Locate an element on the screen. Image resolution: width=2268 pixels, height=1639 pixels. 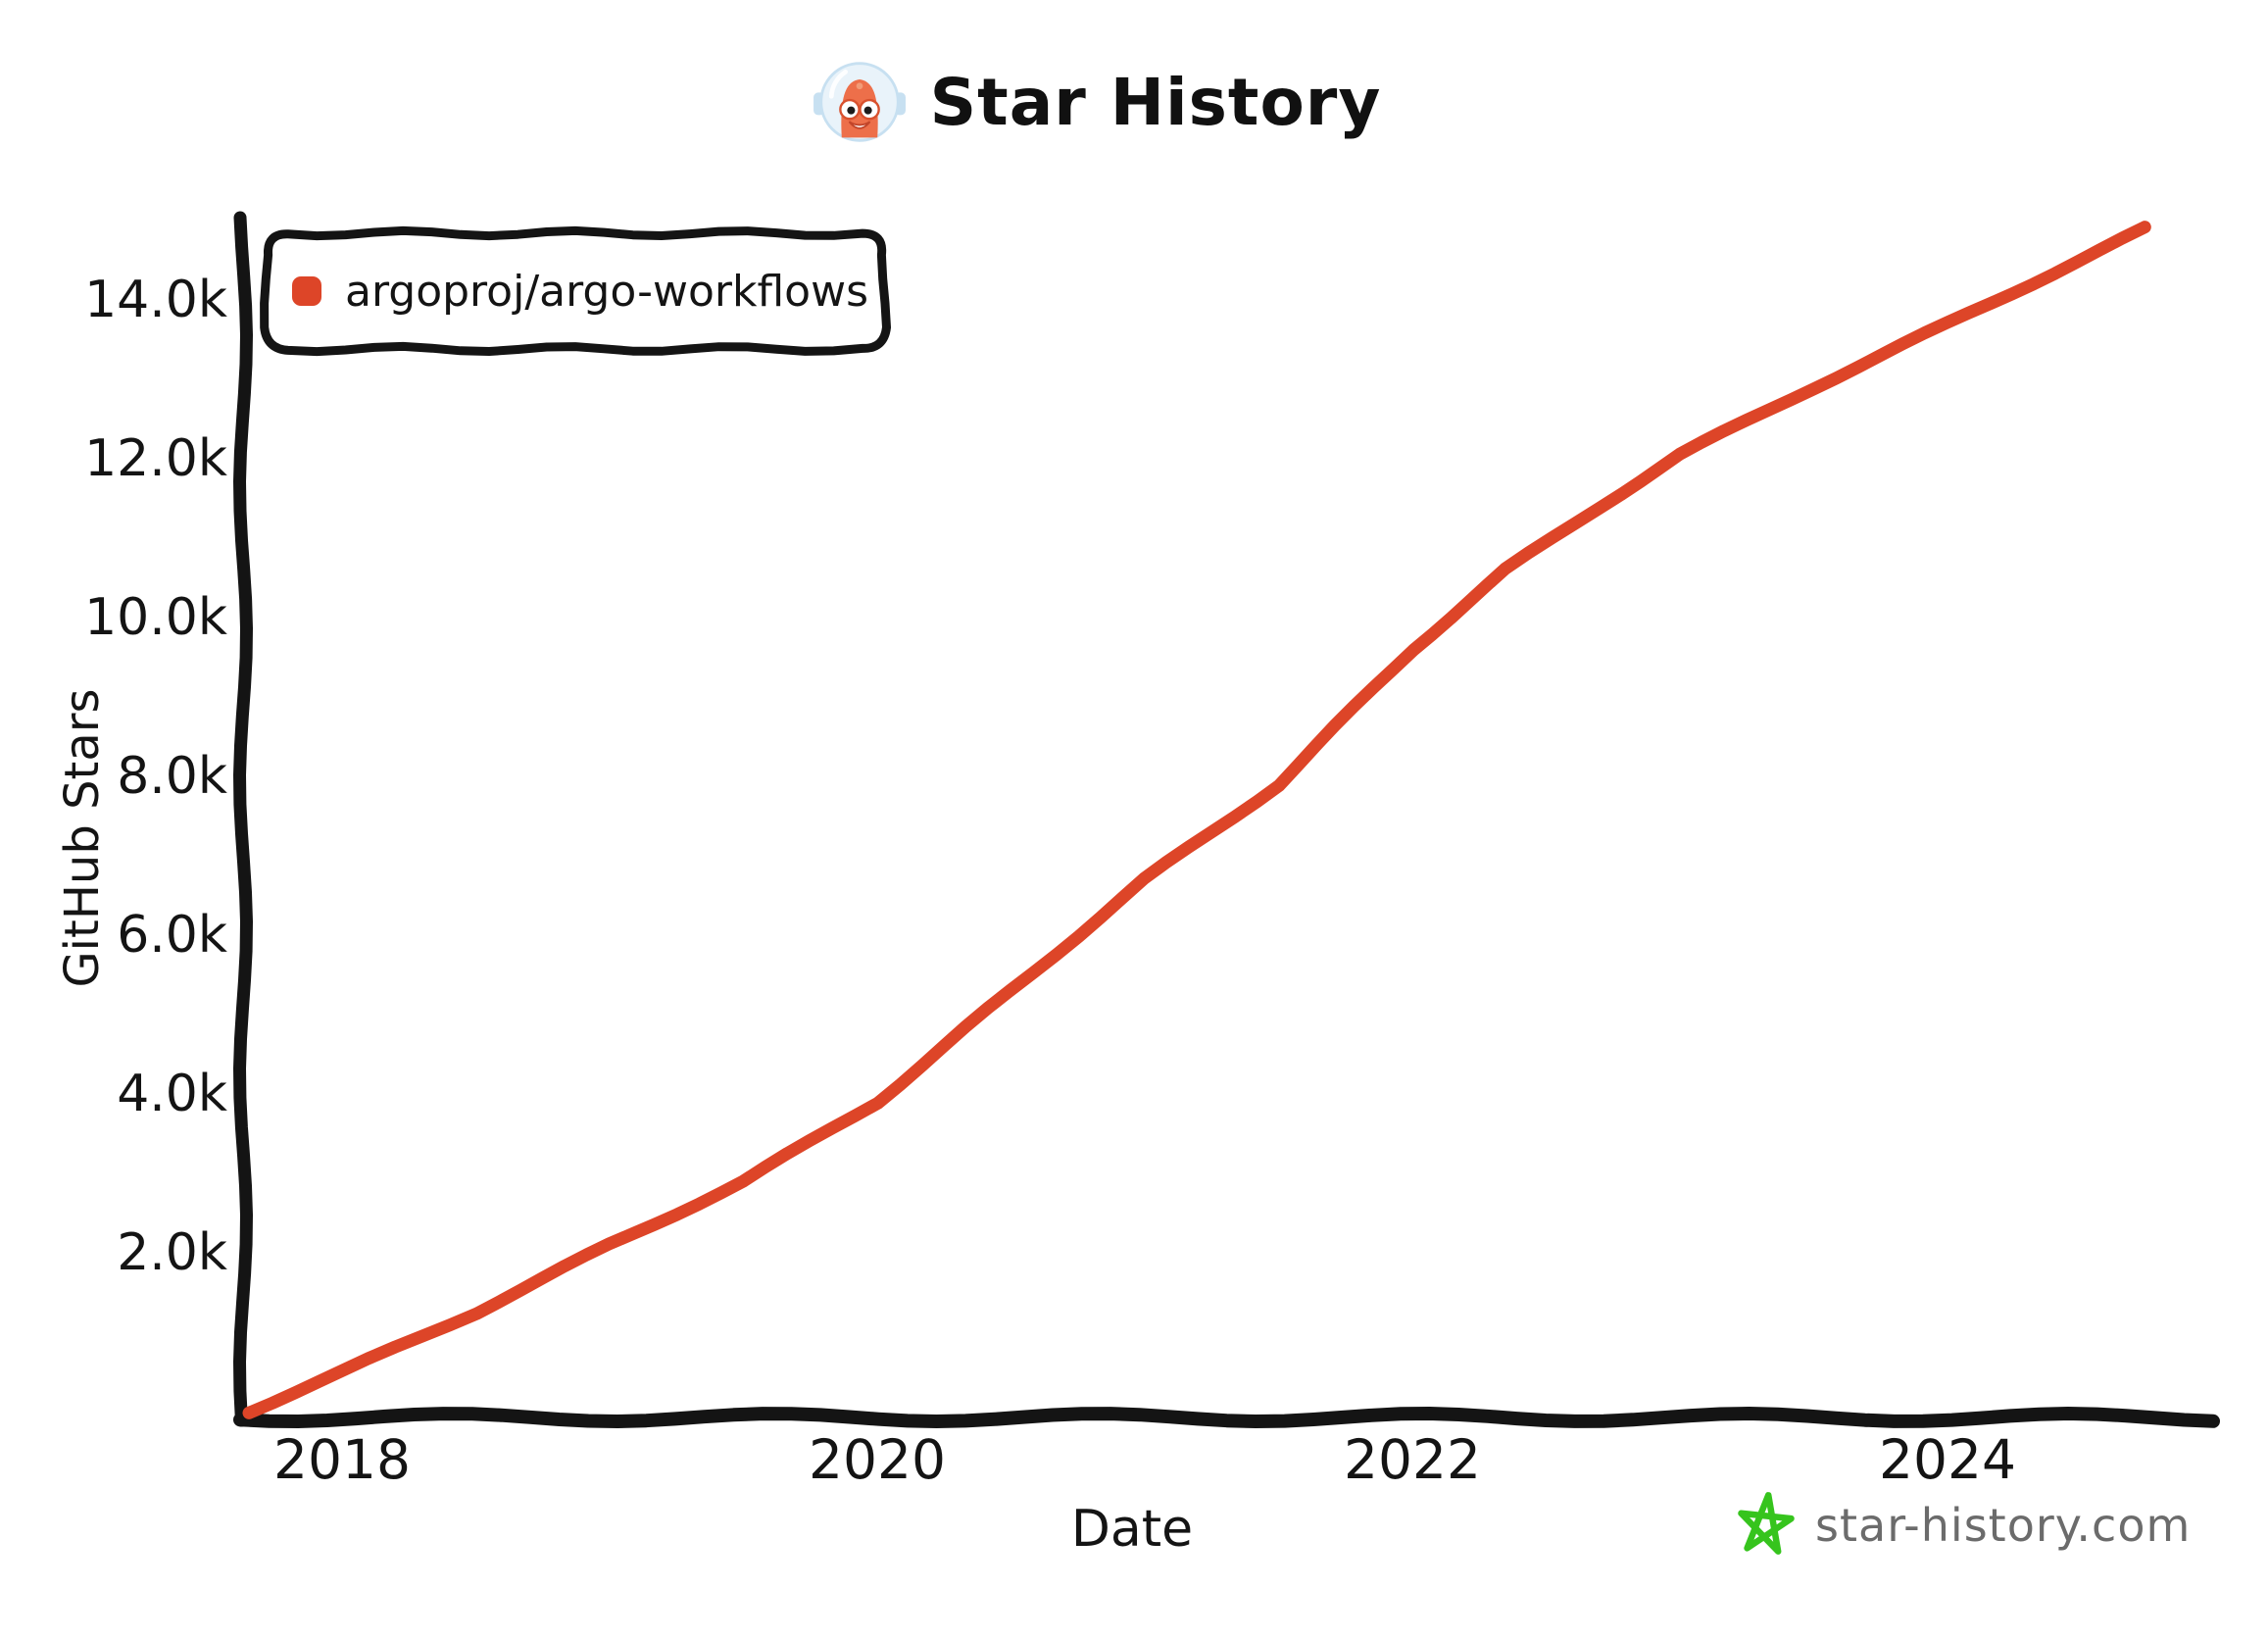
legend: argoproj/argo-workflows is located at coordinates (575, 291).